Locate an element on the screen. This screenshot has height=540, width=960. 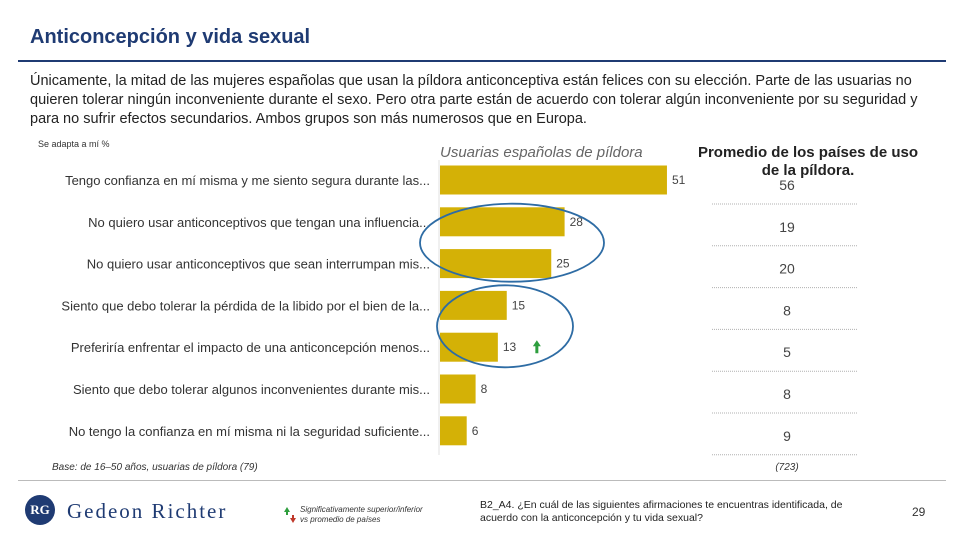
significance-up-icon is located at coordinates (536, 347).